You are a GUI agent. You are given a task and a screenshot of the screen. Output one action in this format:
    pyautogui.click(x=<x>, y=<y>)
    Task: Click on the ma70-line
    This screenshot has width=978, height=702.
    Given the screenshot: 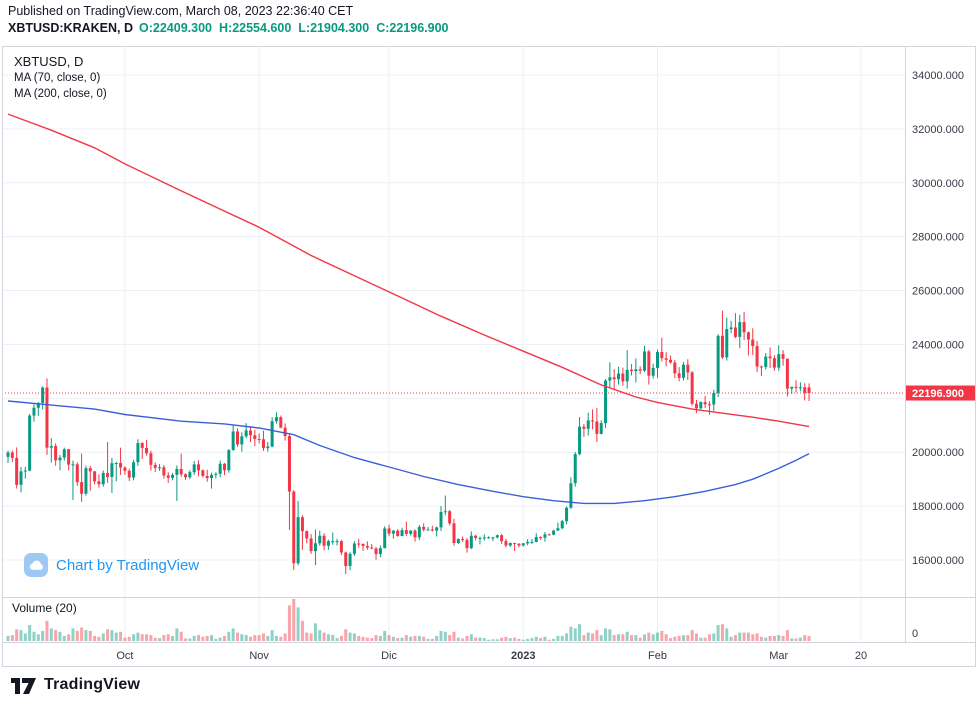 What is the action you would take?
    pyautogui.click(x=408, y=452)
    